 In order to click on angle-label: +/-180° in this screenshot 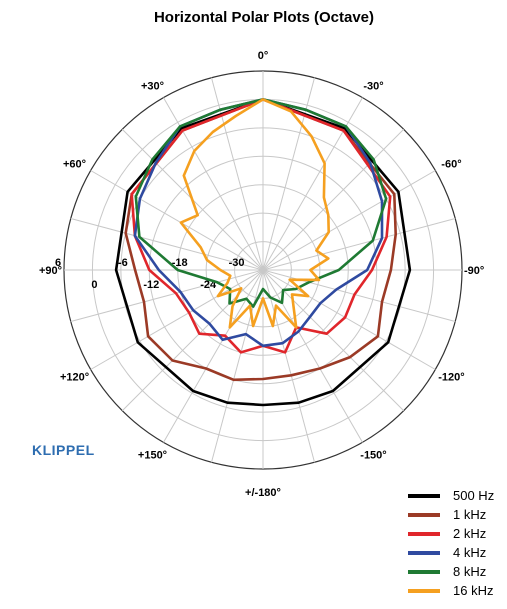, I will do `click(263, 493)`.